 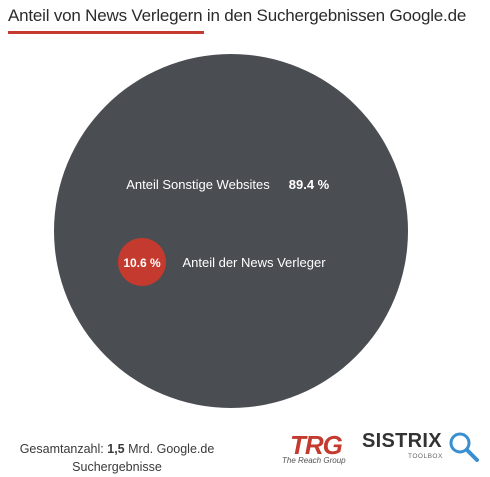 What do you see at coordinates (309, 184) in the screenshot?
I see `slice-value-sonstige: 89.4 %` at bounding box center [309, 184].